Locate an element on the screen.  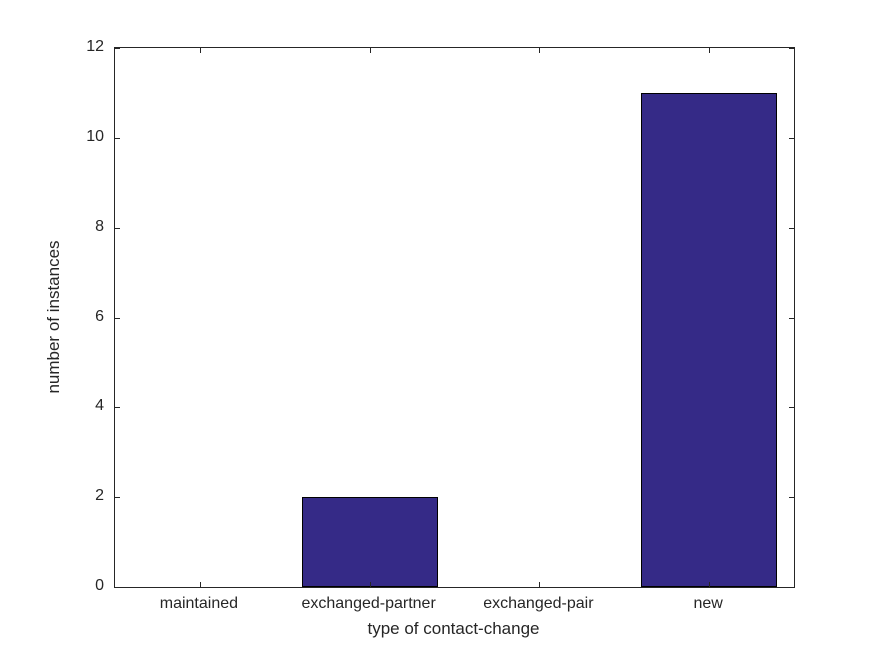
x-tick-label-exchanged-partner: exchanged-partner is located at coordinates (368, 603).